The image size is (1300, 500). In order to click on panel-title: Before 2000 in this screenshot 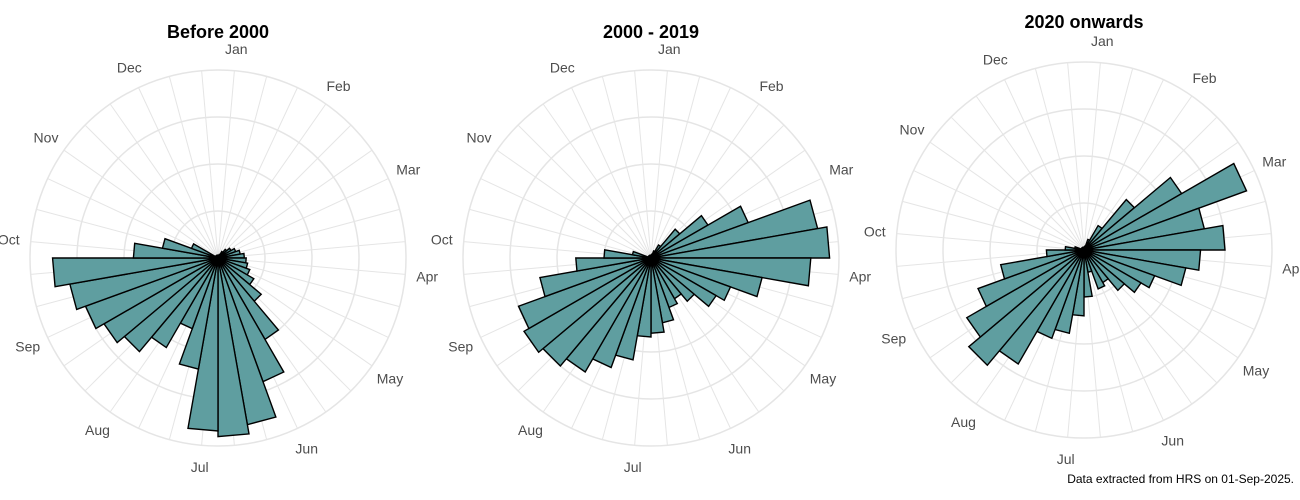, I will do `click(218, 32)`.